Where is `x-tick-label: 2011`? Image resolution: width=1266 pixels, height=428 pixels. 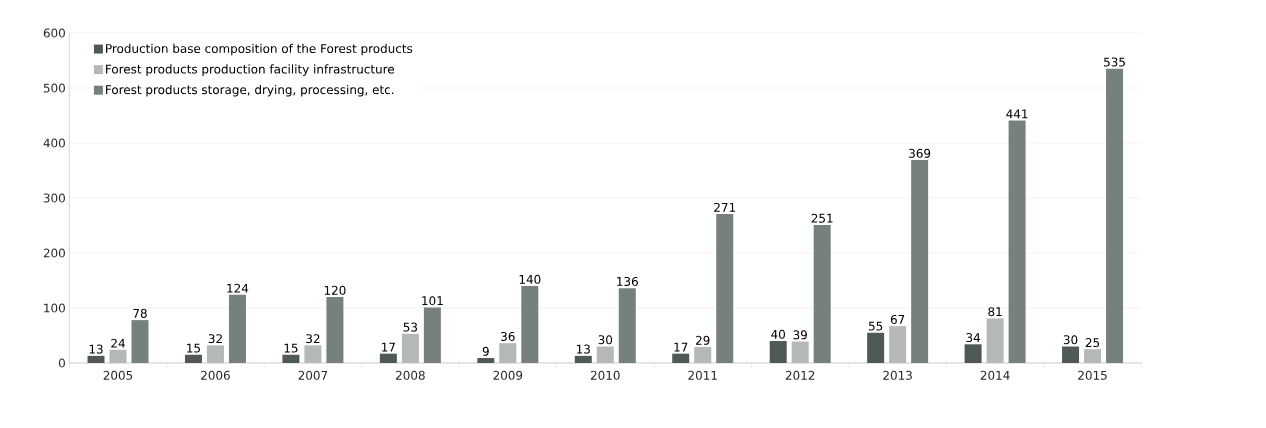 x-tick-label: 2011 is located at coordinates (702, 375).